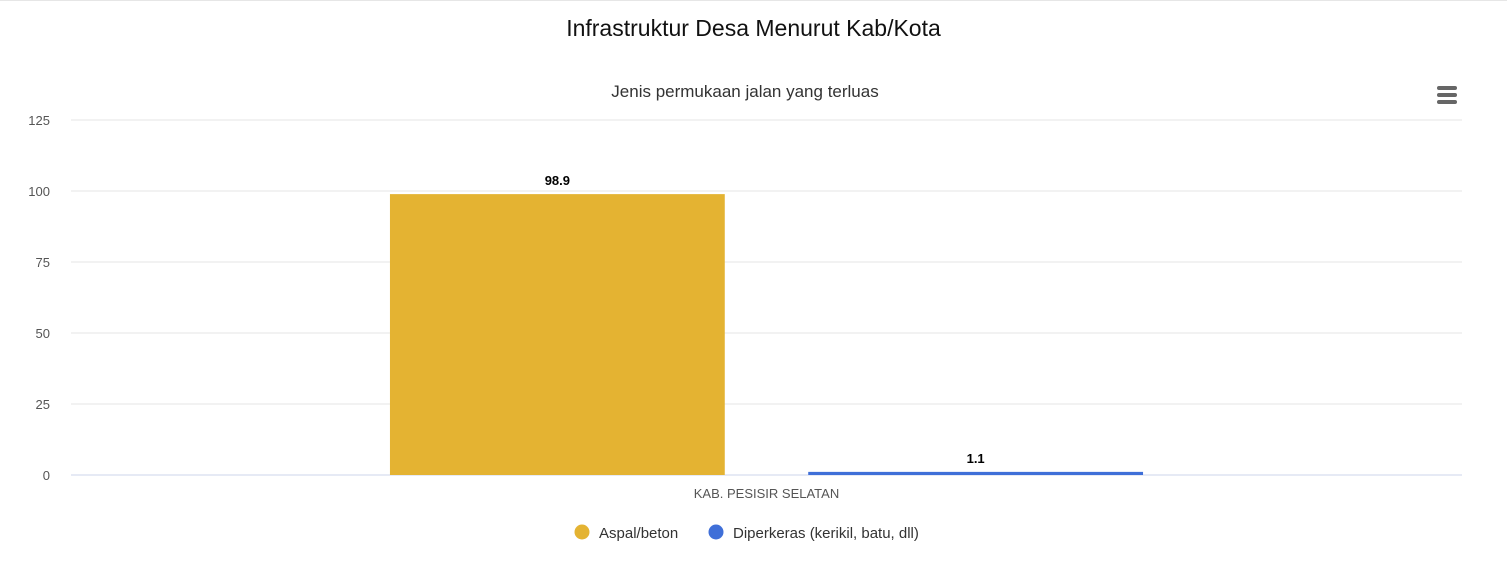  I want to click on legend-item: Diperkeras (kerikil, batu, dll), so click(813, 533).